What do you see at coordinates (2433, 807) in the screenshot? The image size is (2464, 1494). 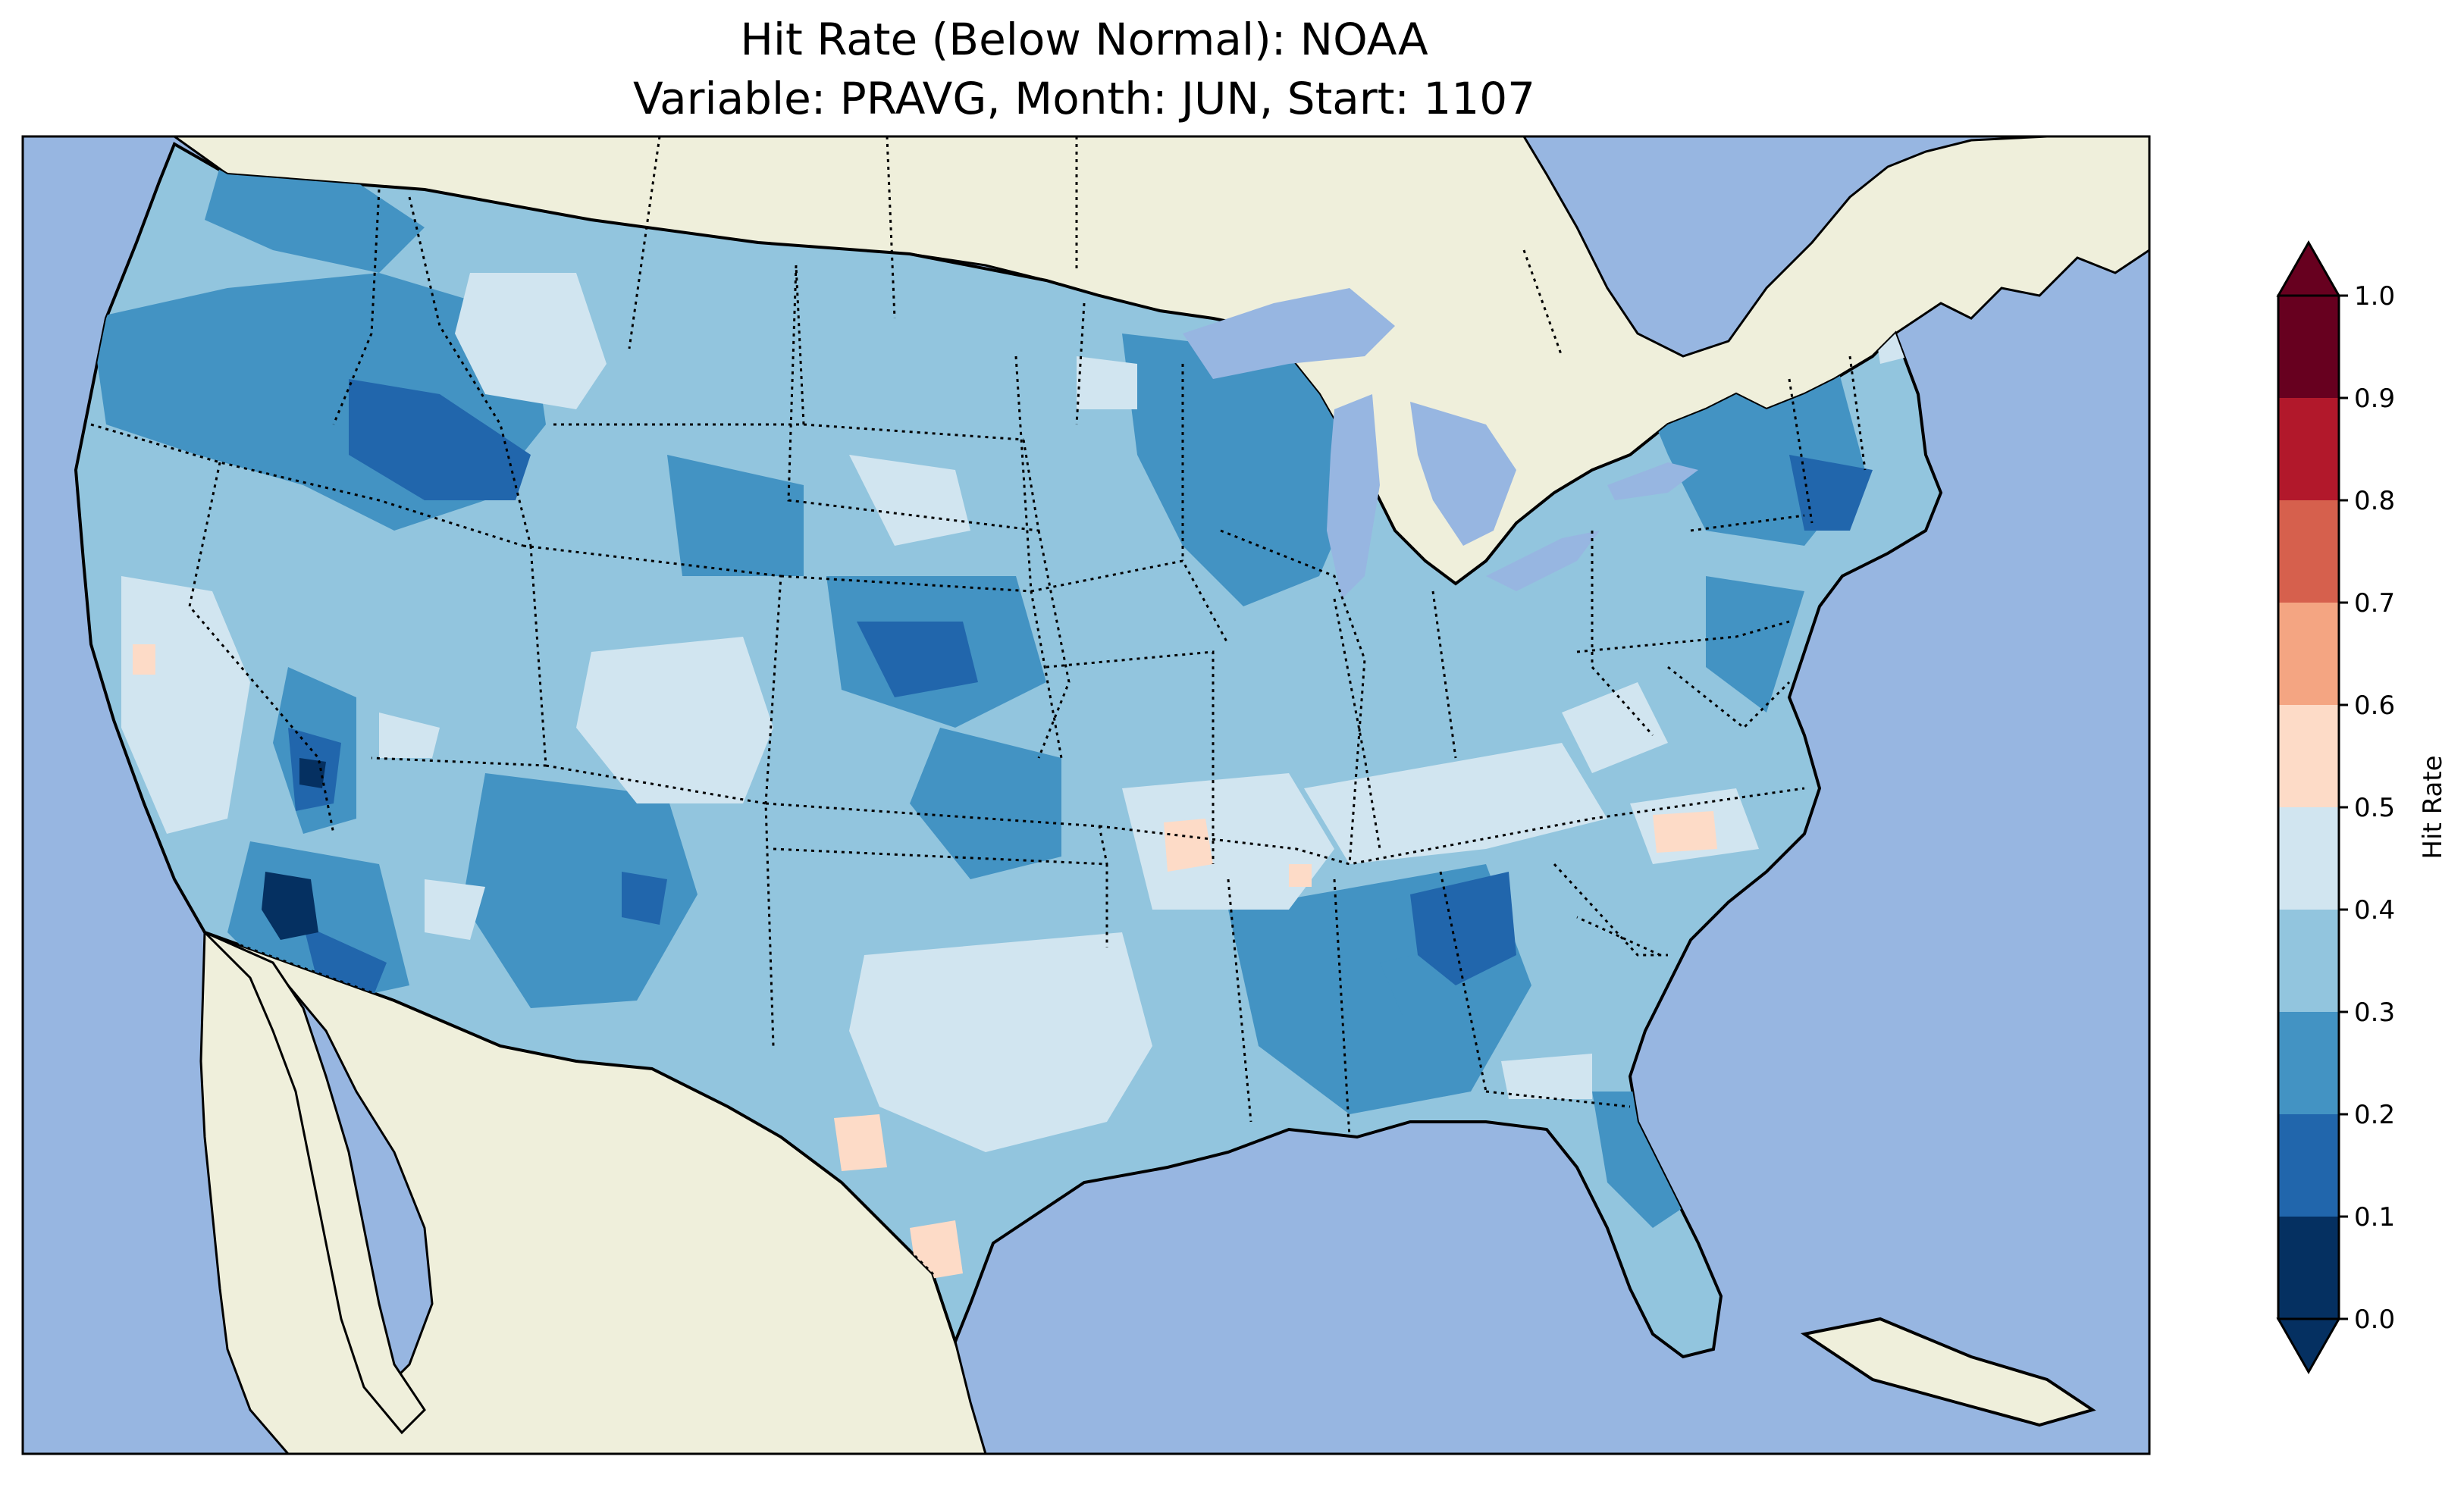 I see `colorbar-label: Hit Rate` at bounding box center [2433, 807].